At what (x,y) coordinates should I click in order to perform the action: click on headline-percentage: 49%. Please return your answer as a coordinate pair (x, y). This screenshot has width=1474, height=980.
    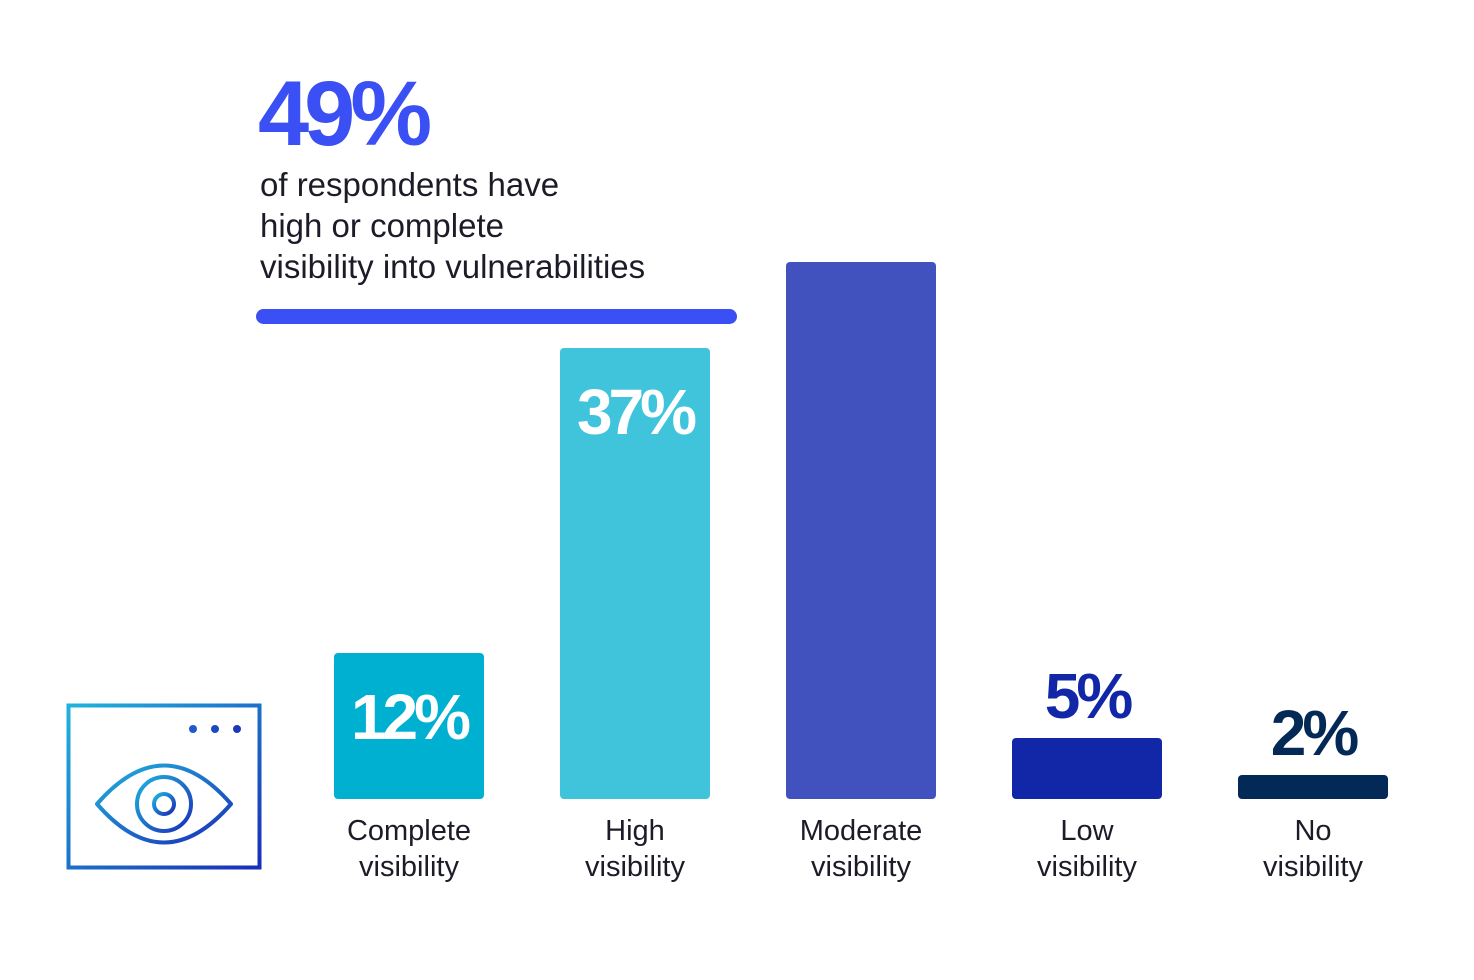
    Looking at the image, I should click on (345, 114).